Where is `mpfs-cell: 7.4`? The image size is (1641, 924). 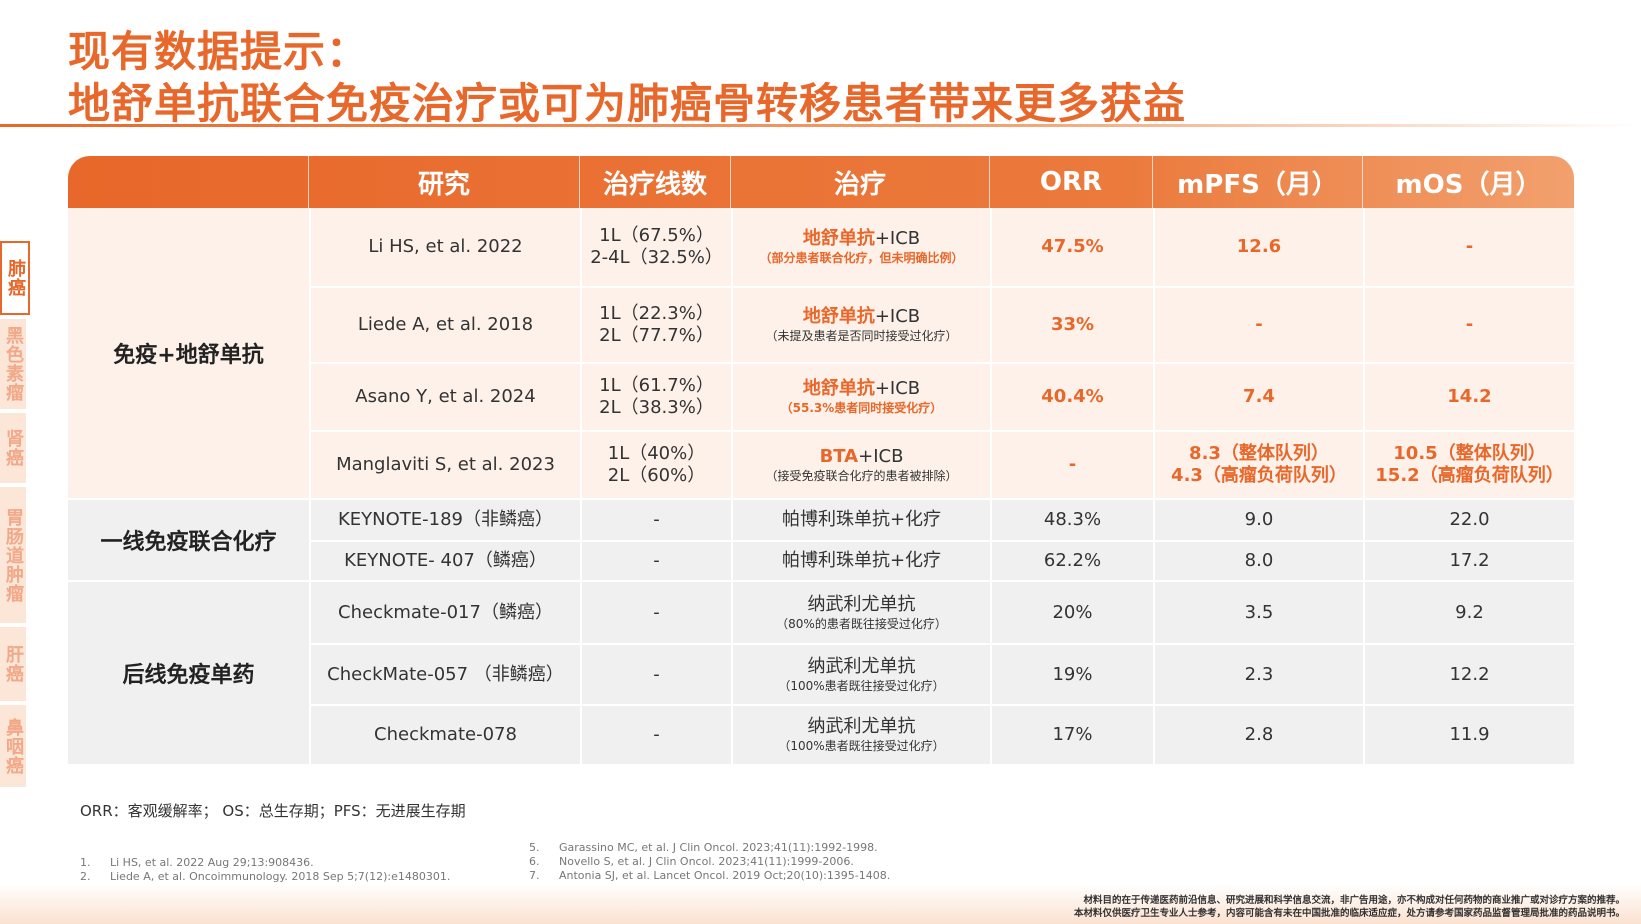
mpfs-cell: 7.4 is located at coordinates (1258, 397).